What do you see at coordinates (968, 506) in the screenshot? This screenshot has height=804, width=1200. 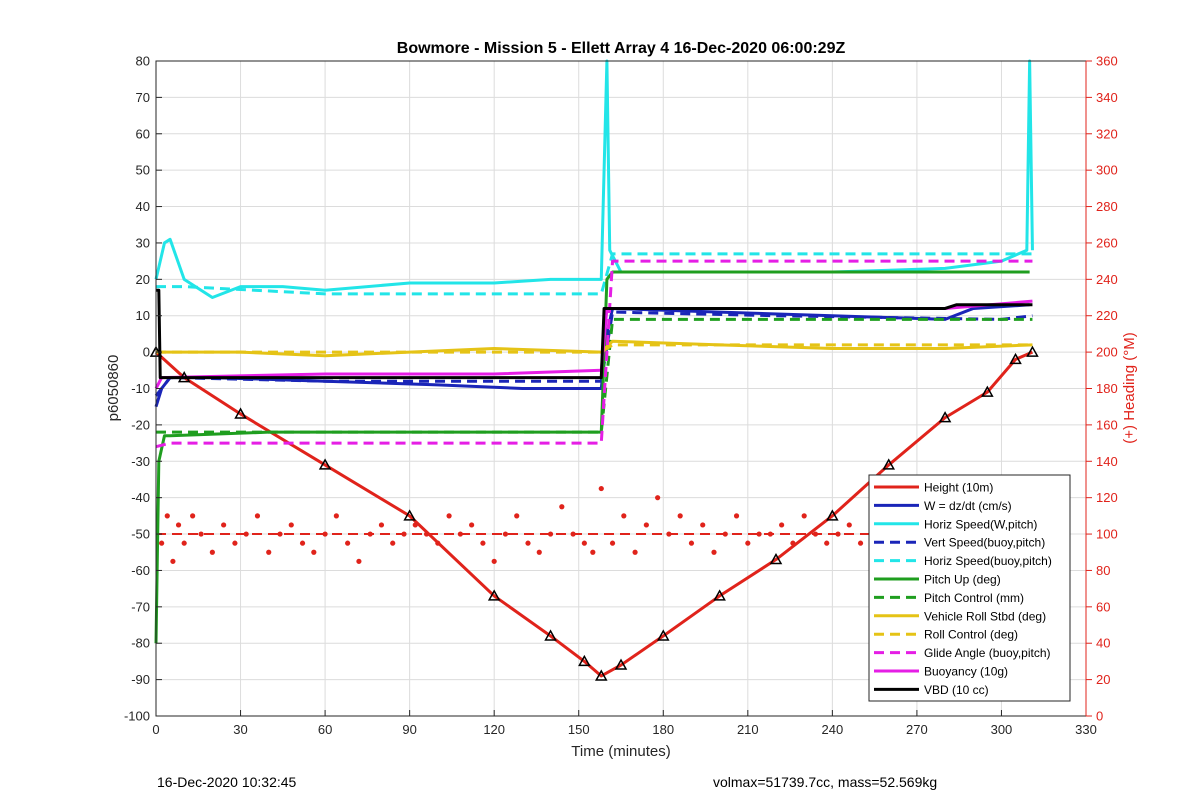 I see `legend-entry: W = dz/dt (cm/s)` at bounding box center [968, 506].